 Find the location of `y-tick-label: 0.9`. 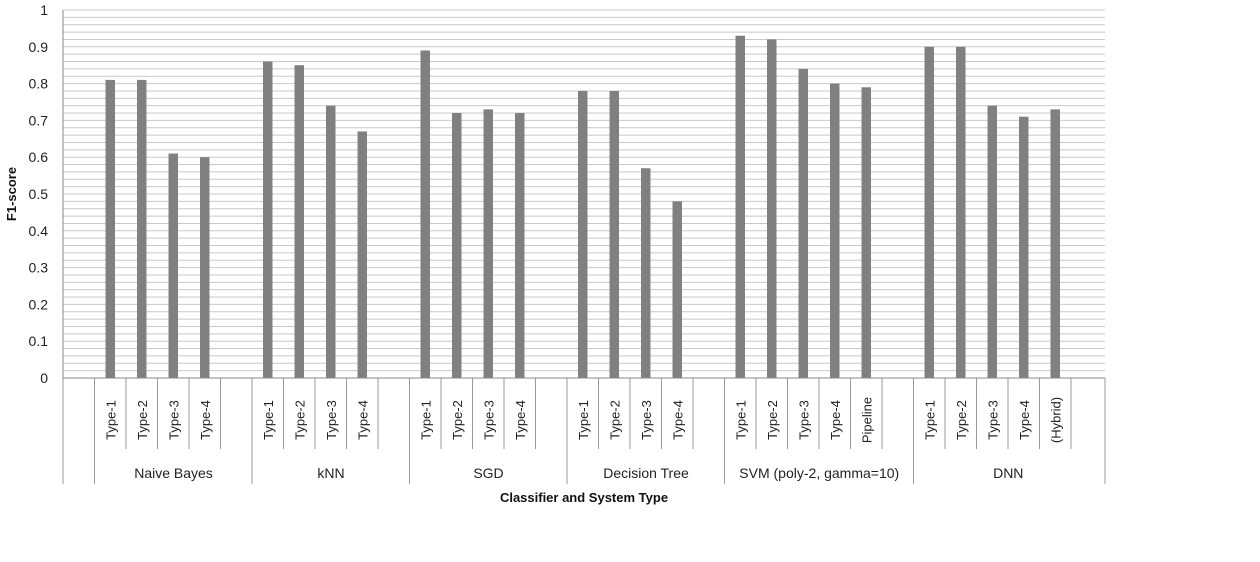

y-tick-label: 0.9 is located at coordinates (39, 47).